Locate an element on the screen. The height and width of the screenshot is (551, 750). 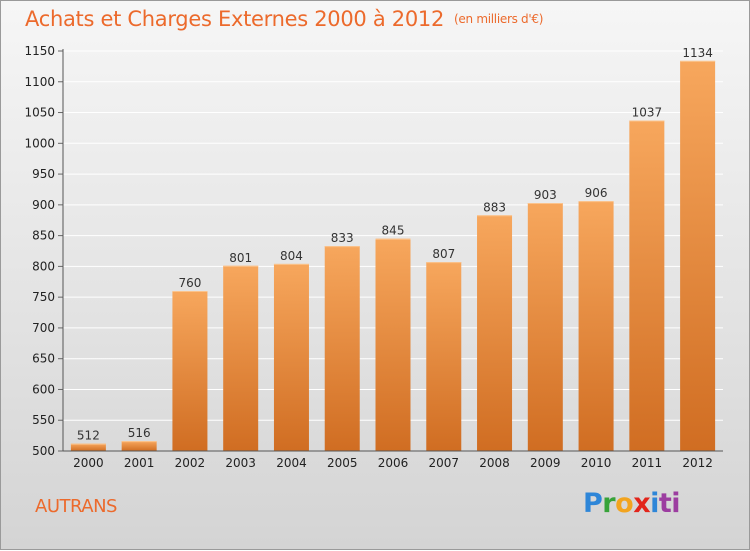
y-tick-label: 900 is located at coordinates (43, 205).